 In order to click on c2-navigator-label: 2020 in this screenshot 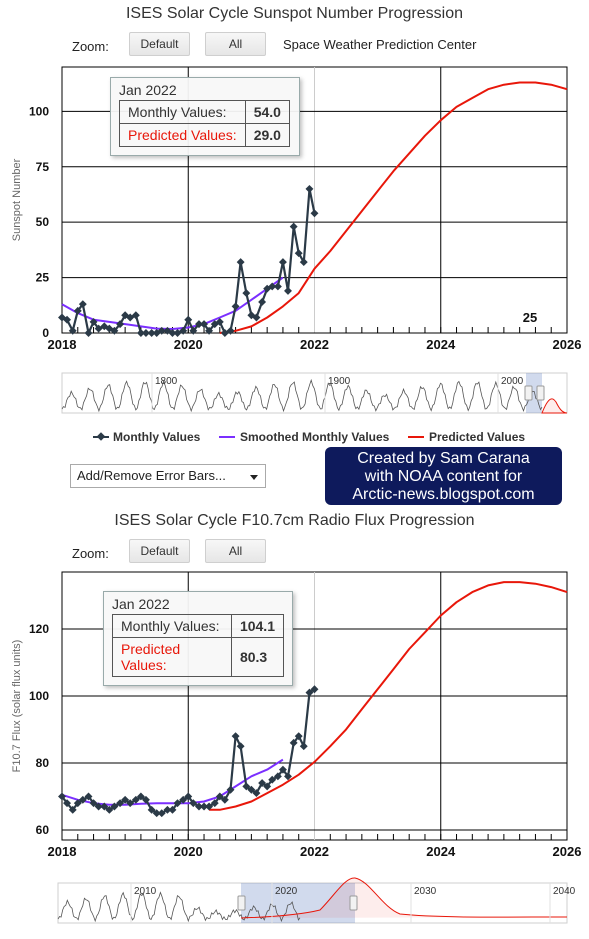, I will do `click(286, 891)`.